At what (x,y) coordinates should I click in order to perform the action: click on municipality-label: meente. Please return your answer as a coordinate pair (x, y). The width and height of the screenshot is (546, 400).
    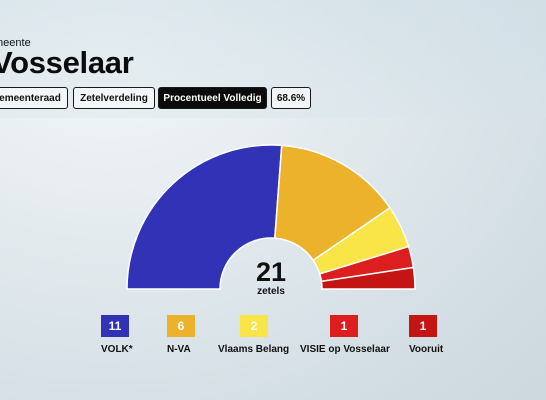
    Looking at the image, I should click on (15, 43).